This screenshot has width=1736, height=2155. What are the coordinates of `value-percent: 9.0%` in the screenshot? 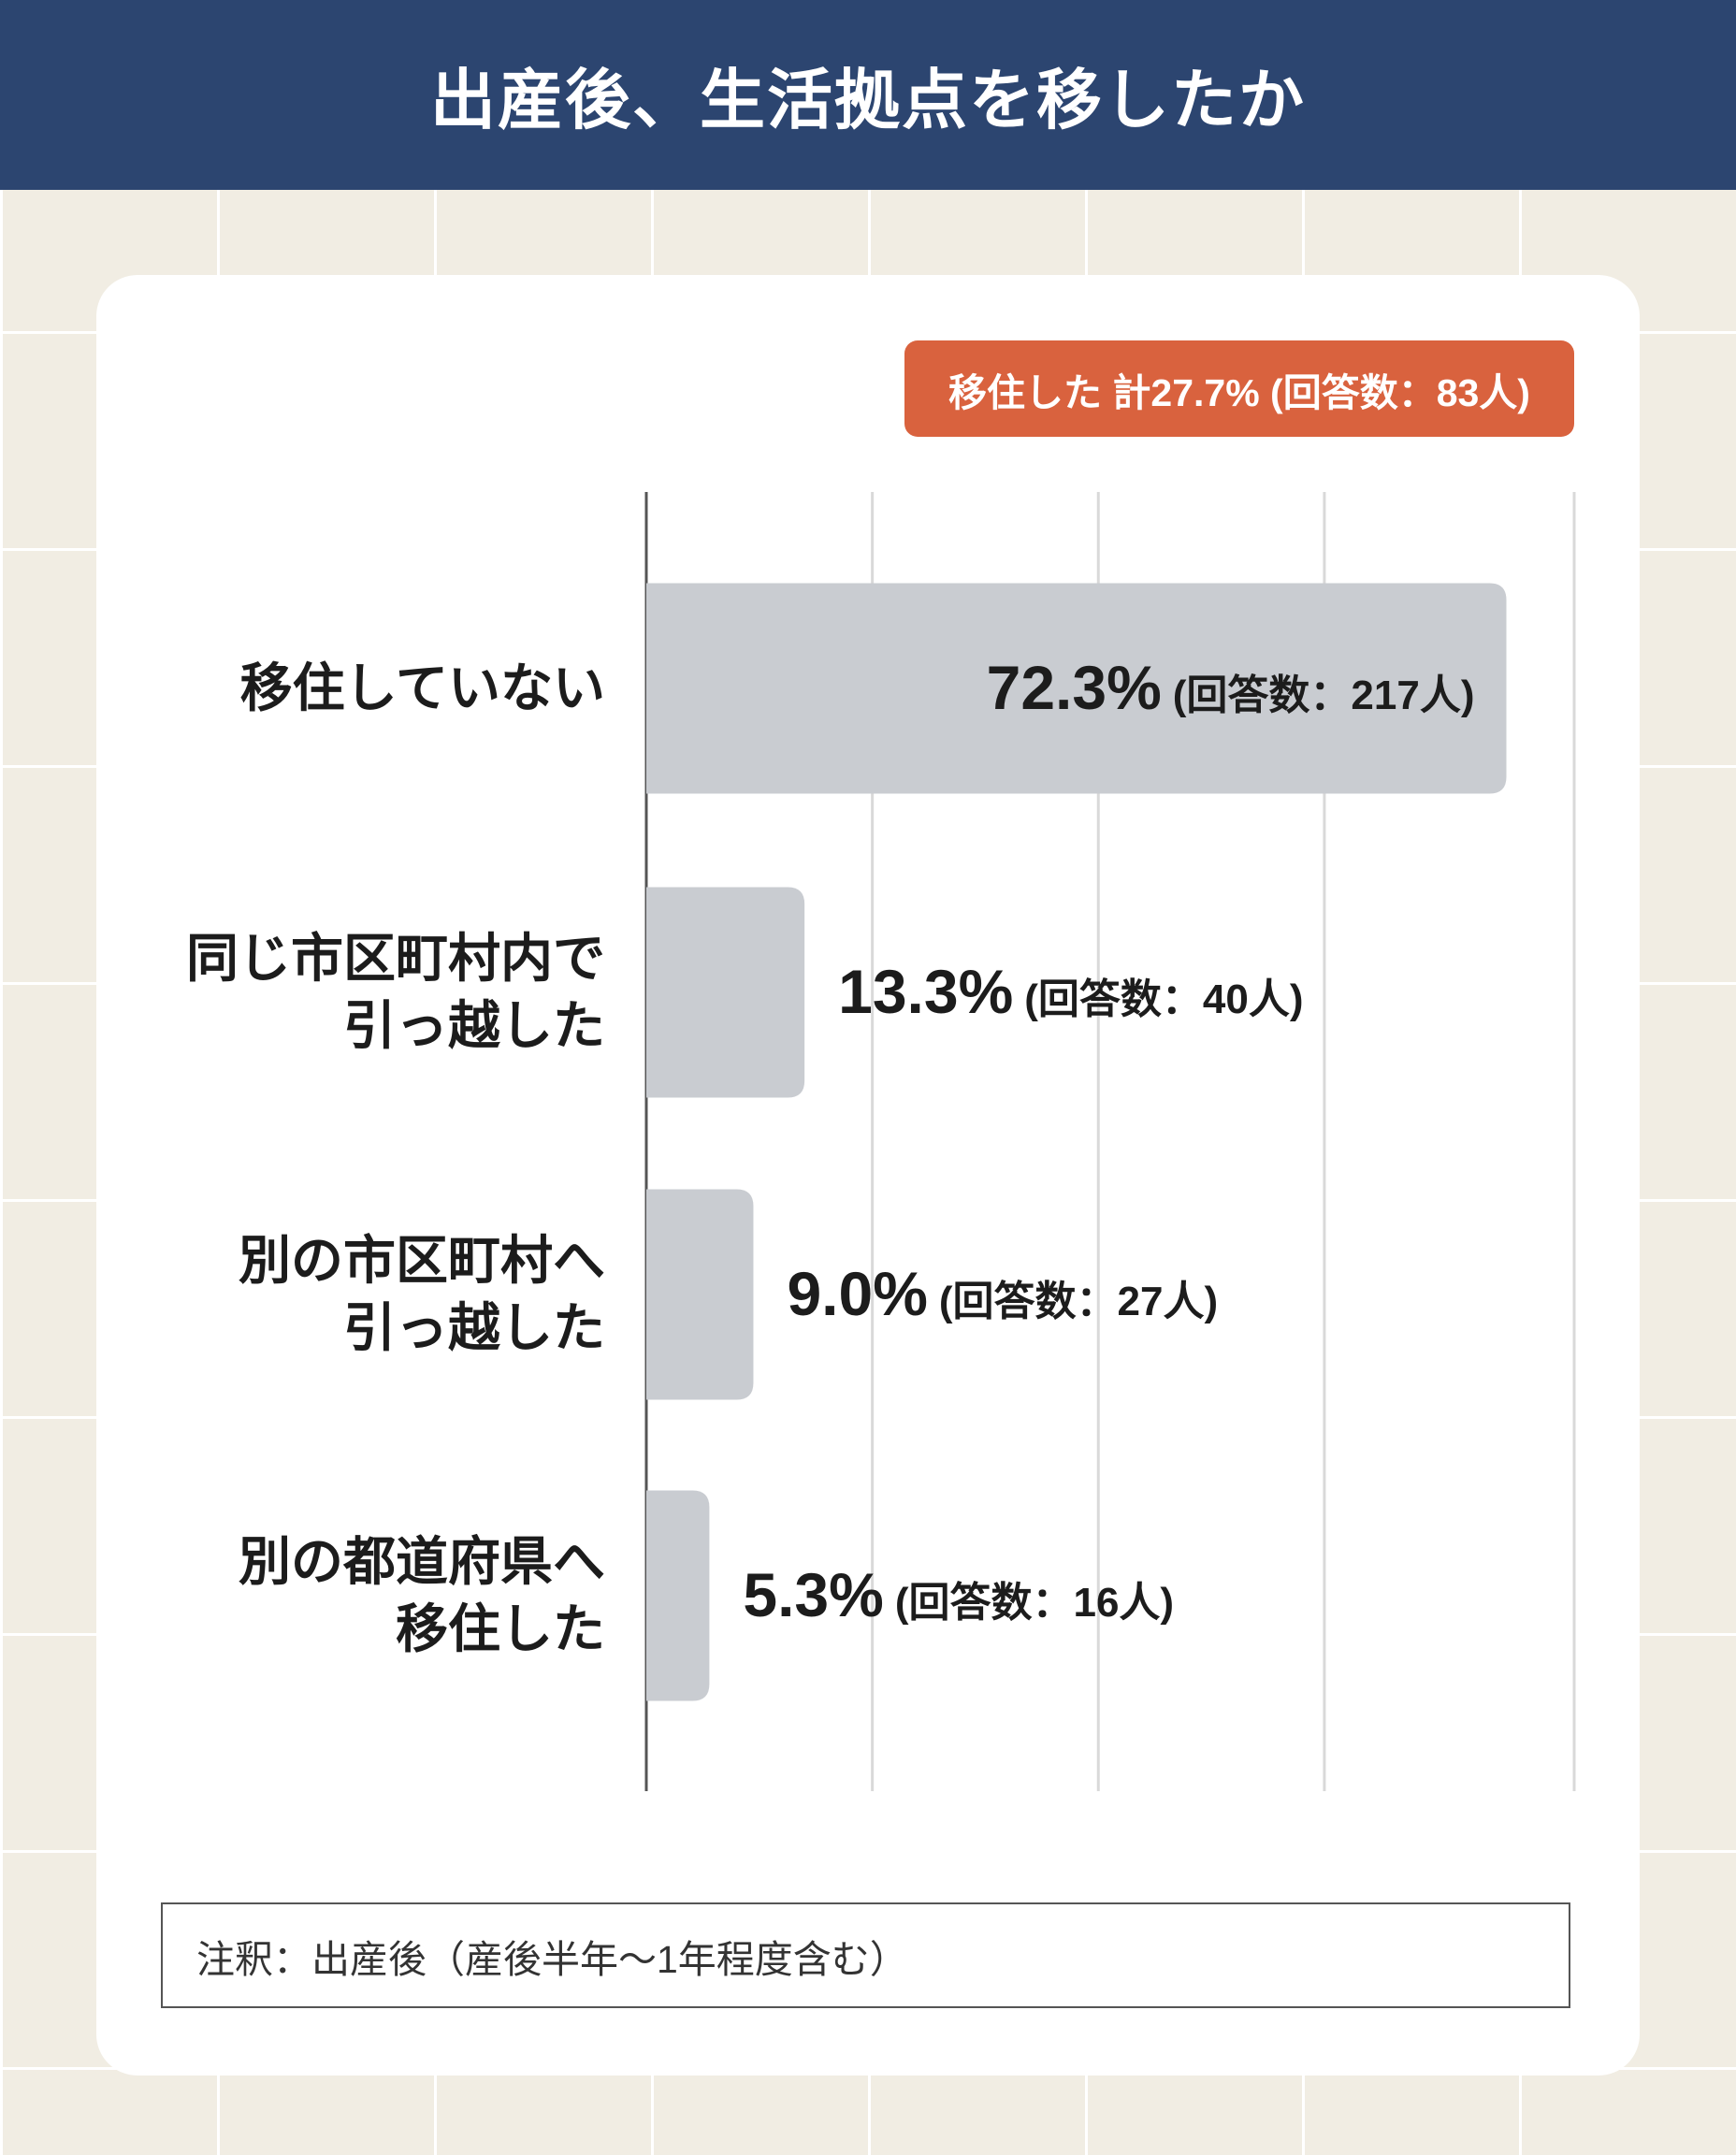 It's located at (857, 1294).